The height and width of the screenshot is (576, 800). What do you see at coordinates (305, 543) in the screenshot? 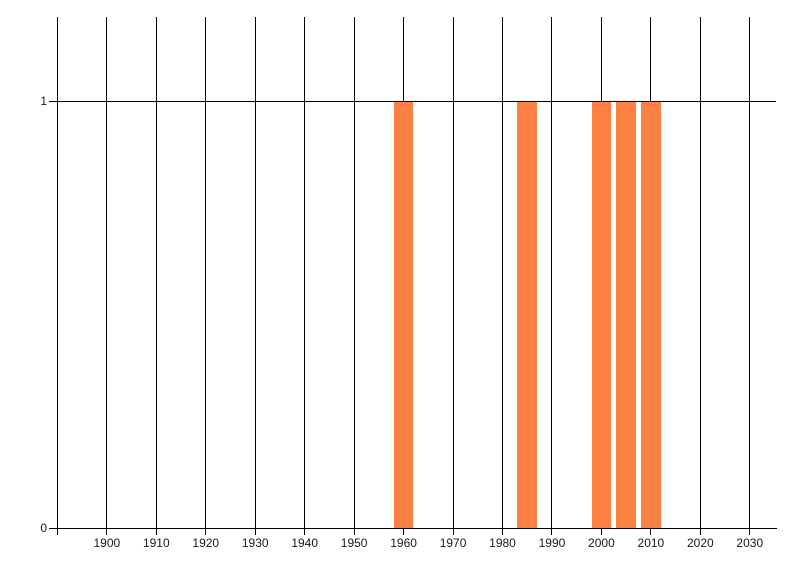
I see `x-tick-label: 1940` at bounding box center [305, 543].